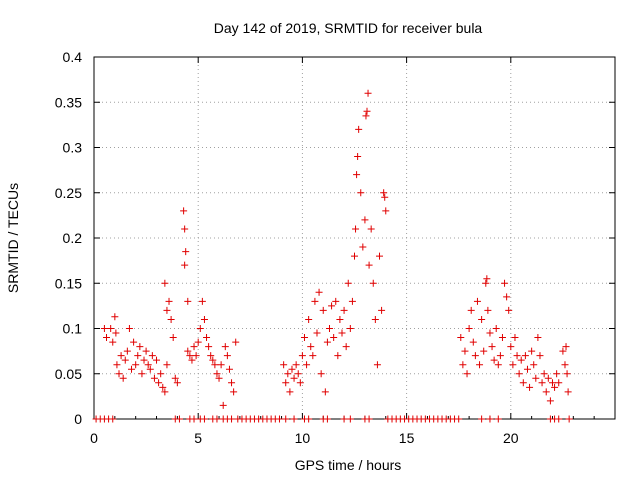 The image size is (640, 480). What do you see at coordinates (304, 438) in the screenshot?
I see `x-tick-labels: 0 5 10 15 20` at bounding box center [304, 438].